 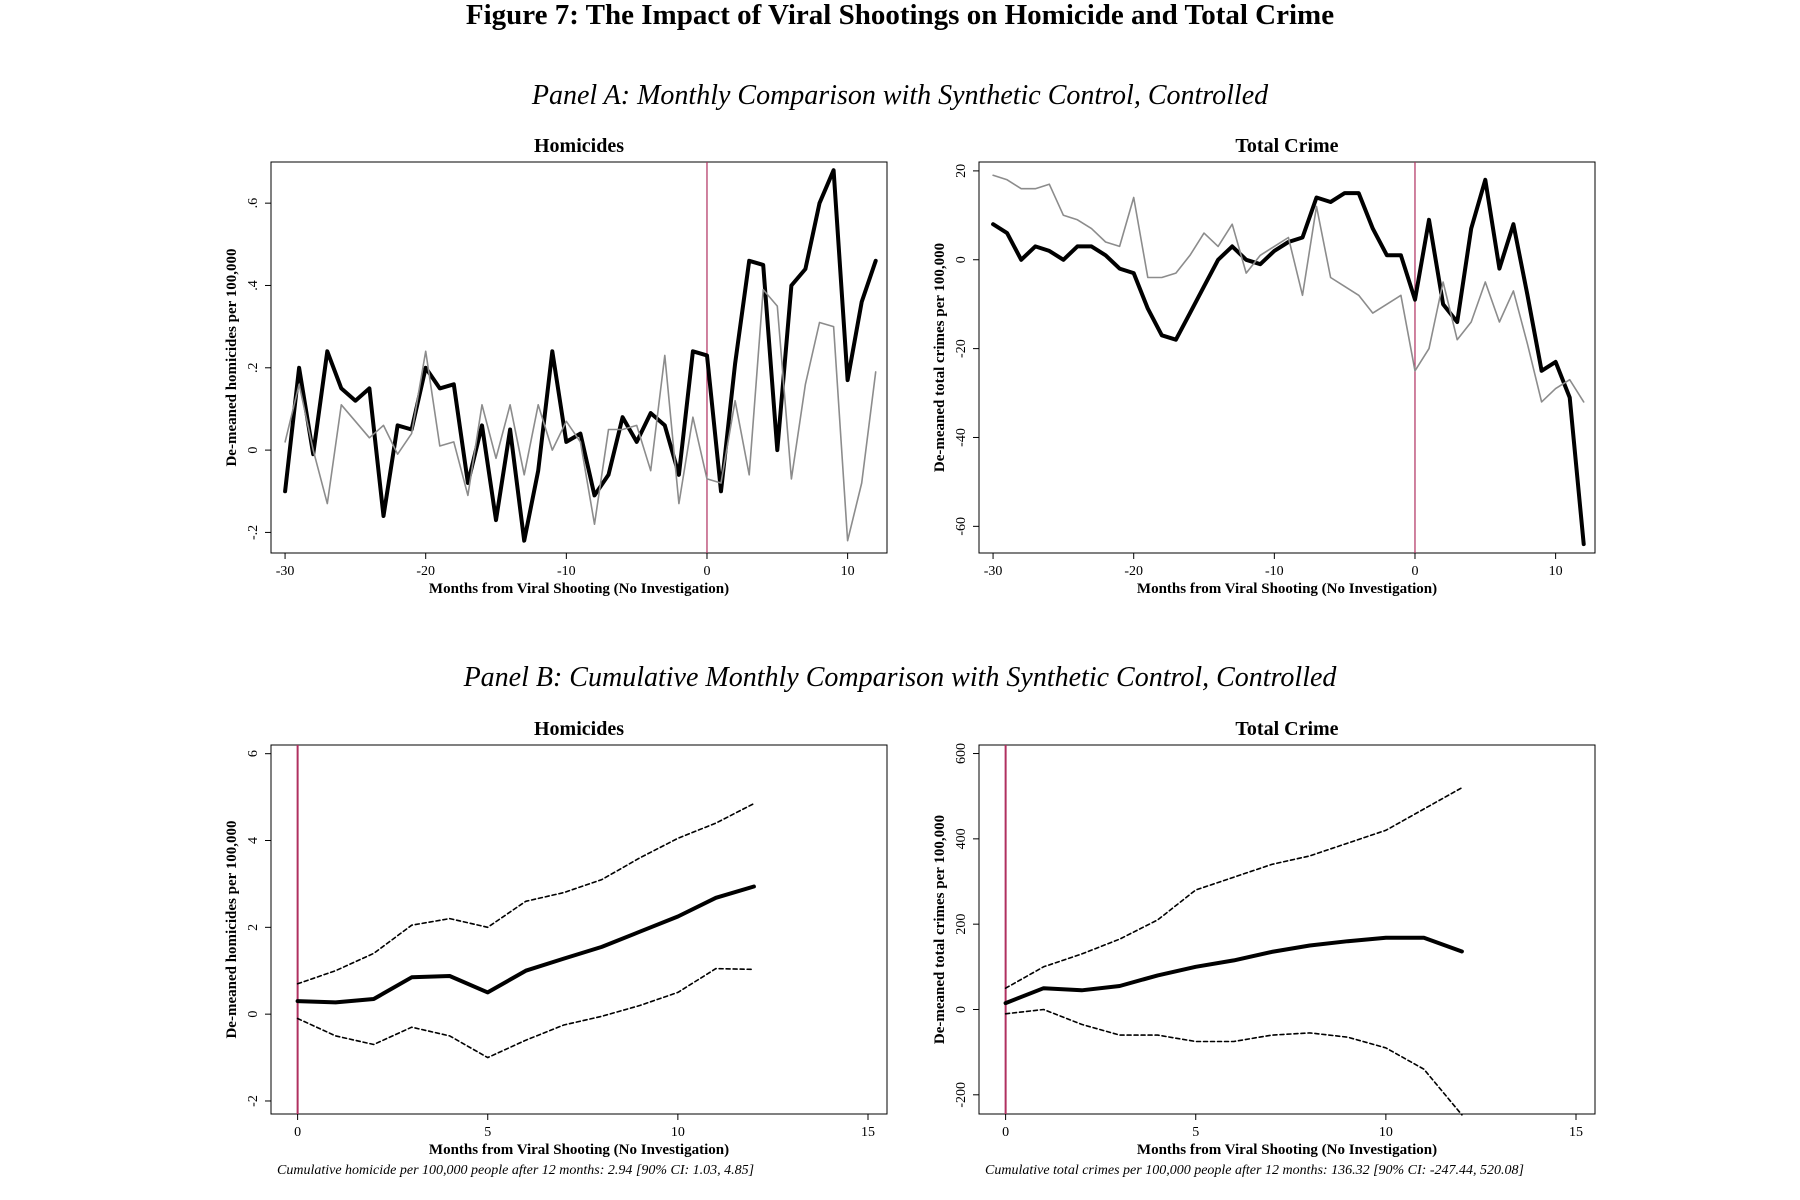 I want to click on y-tick-label: -200, so click(x=961, y=1095).